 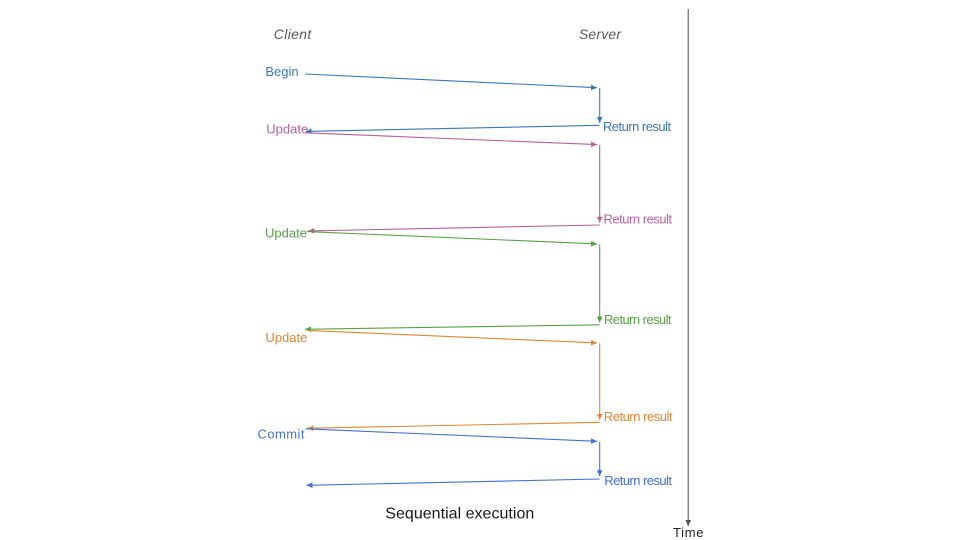 I want to click on svg-text: Begin, so click(x=281, y=71).